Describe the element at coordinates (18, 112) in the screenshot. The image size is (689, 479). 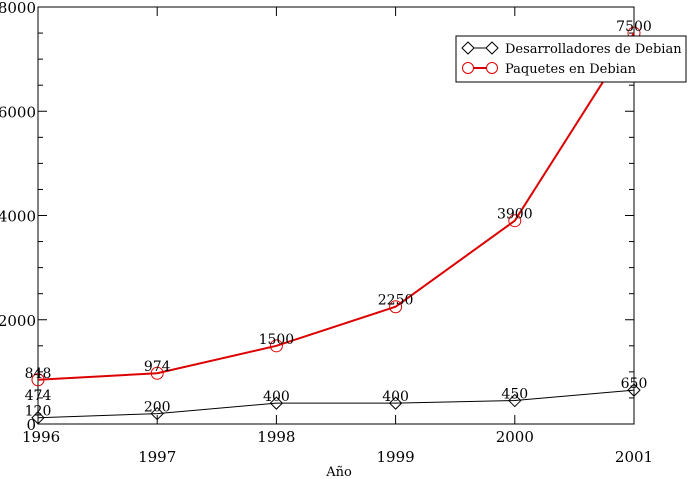
I see `y-tick-label: 6000` at that location.